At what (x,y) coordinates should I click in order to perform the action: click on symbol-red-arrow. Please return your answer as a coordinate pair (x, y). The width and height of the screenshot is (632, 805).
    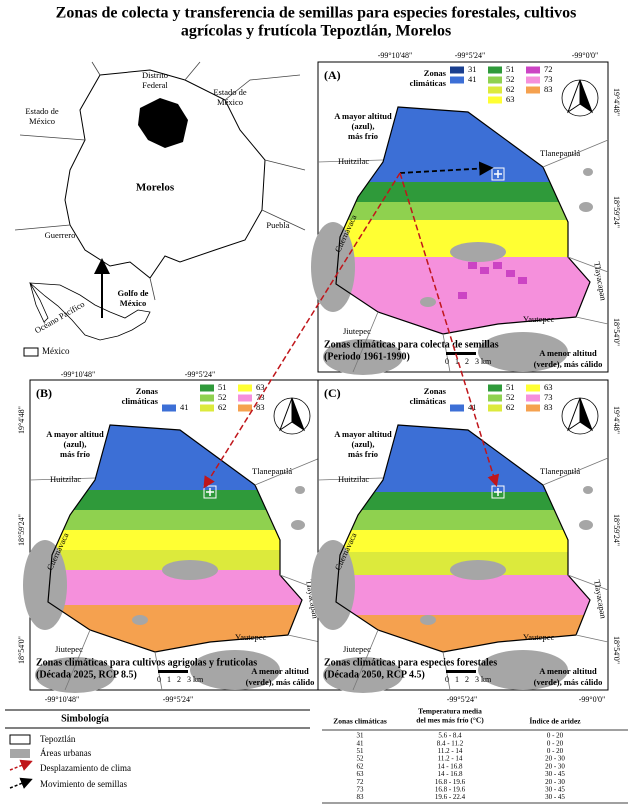
    Looking at the image, I should click on (21, 765).